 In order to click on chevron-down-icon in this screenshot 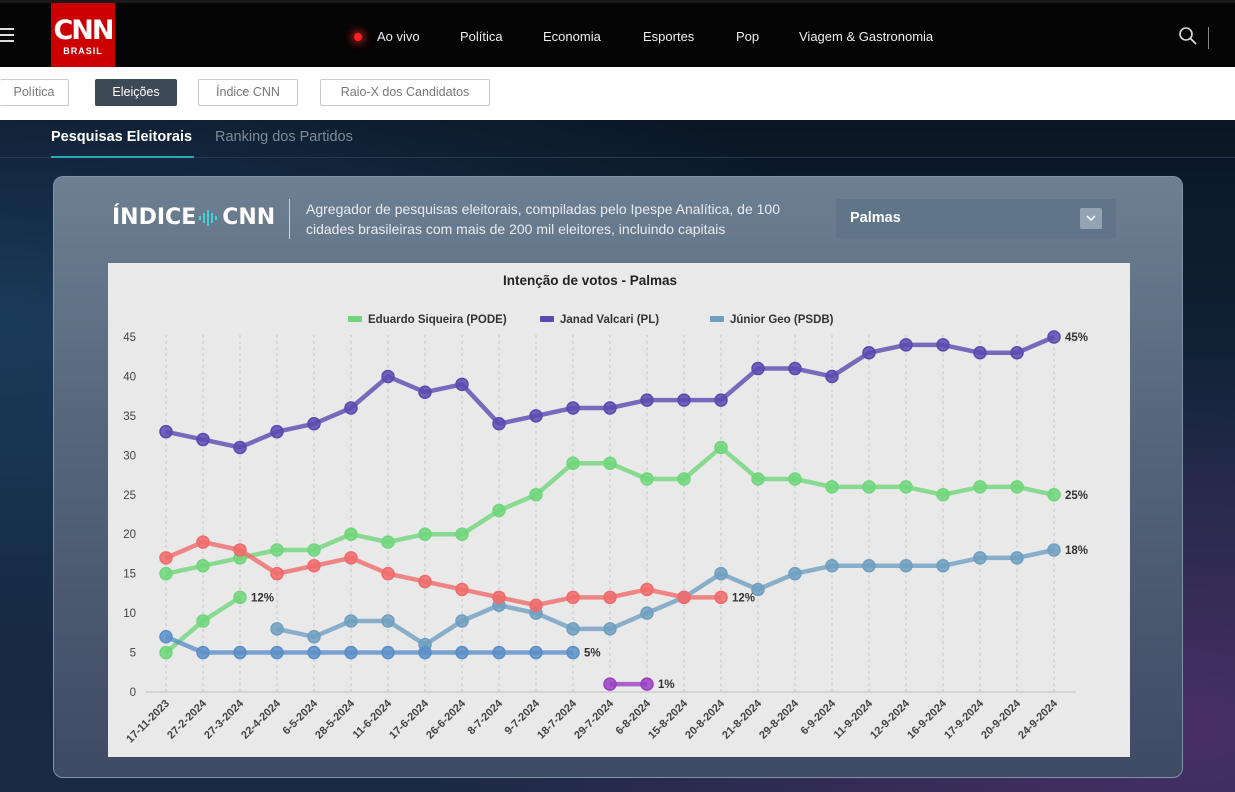, I will do `click(1091, 218)`.